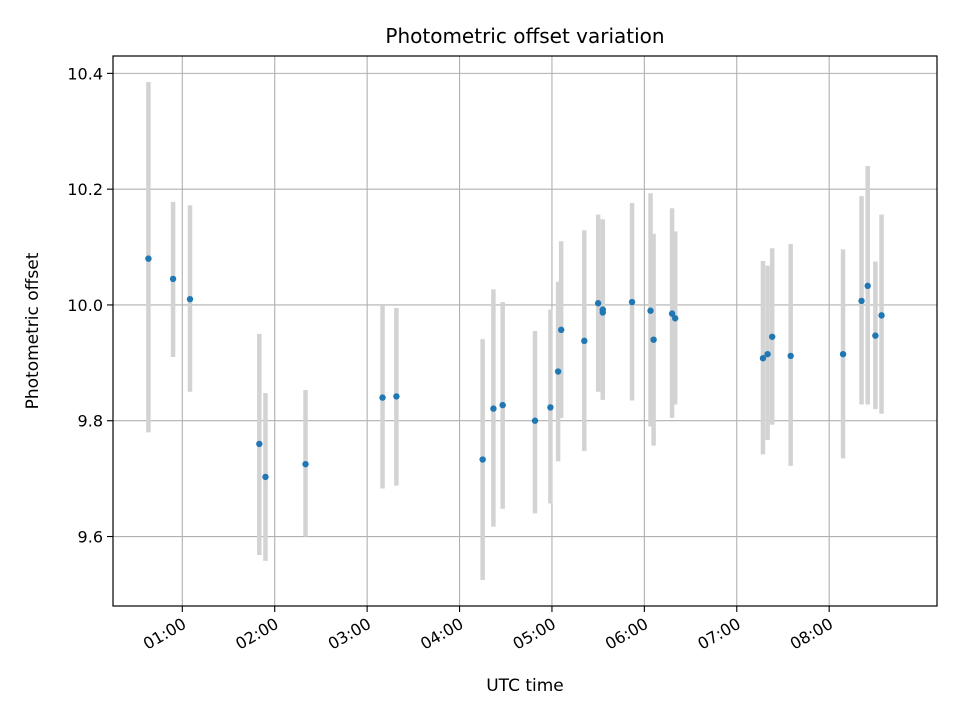 This screenshot has height=720, width=960. Describe the element at coordinates (85, 305) in the screenshot. I see `y-tick-label: 10.0` at that location.